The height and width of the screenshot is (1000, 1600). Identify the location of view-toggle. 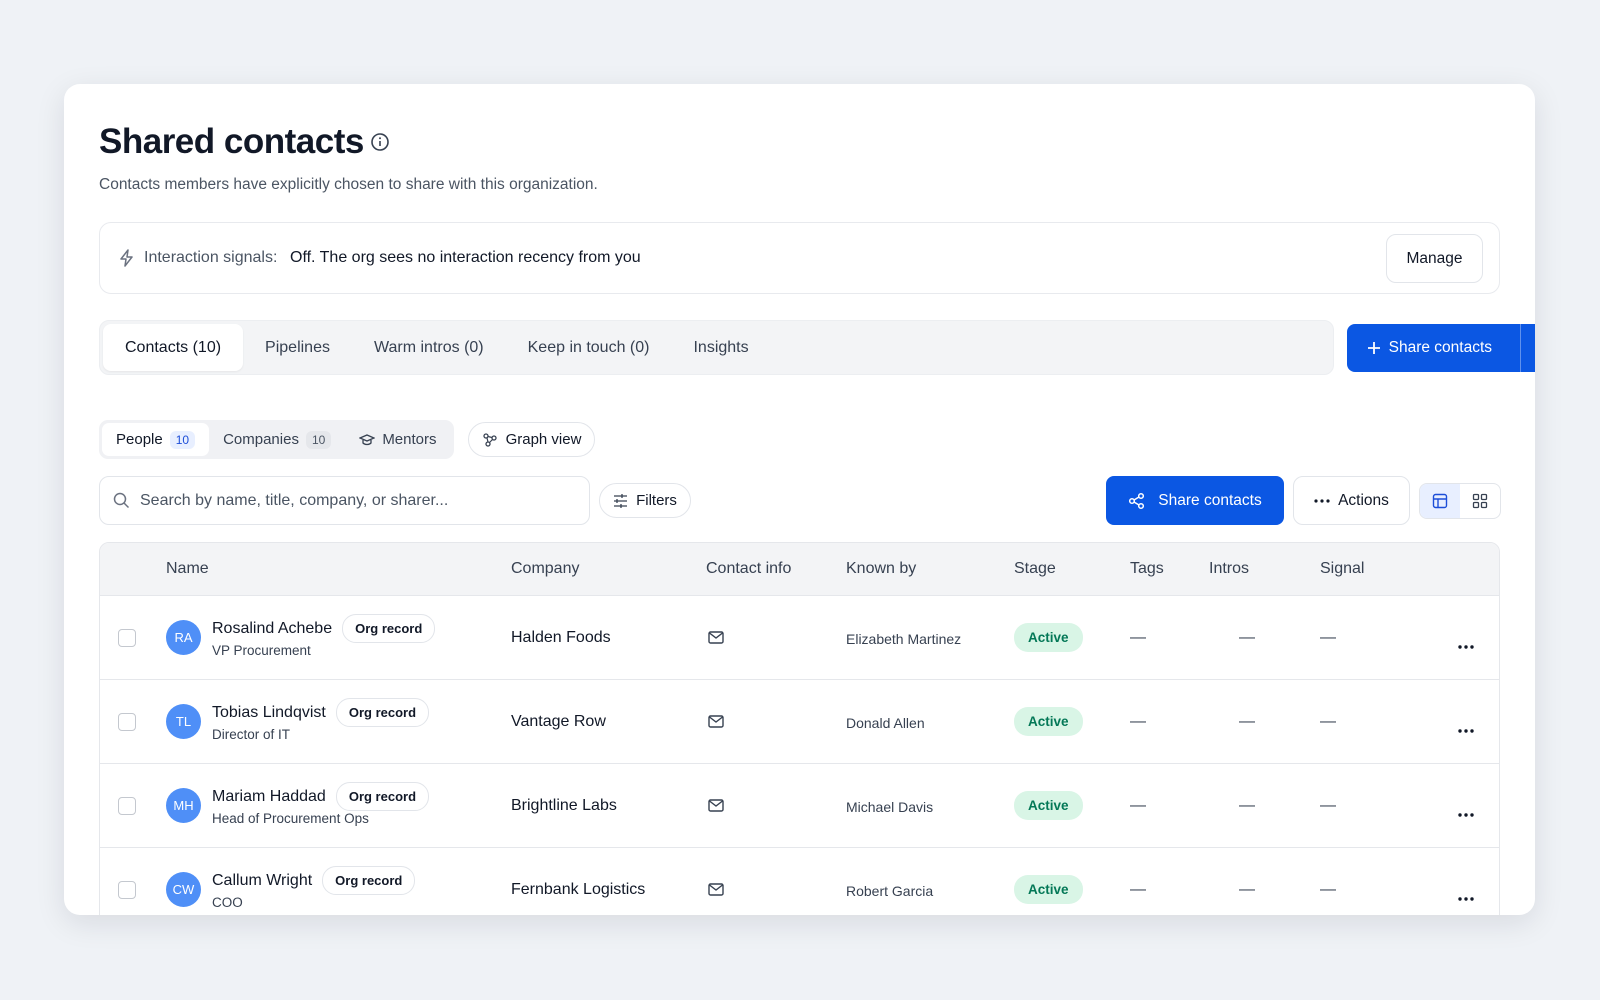
(1460, 501).